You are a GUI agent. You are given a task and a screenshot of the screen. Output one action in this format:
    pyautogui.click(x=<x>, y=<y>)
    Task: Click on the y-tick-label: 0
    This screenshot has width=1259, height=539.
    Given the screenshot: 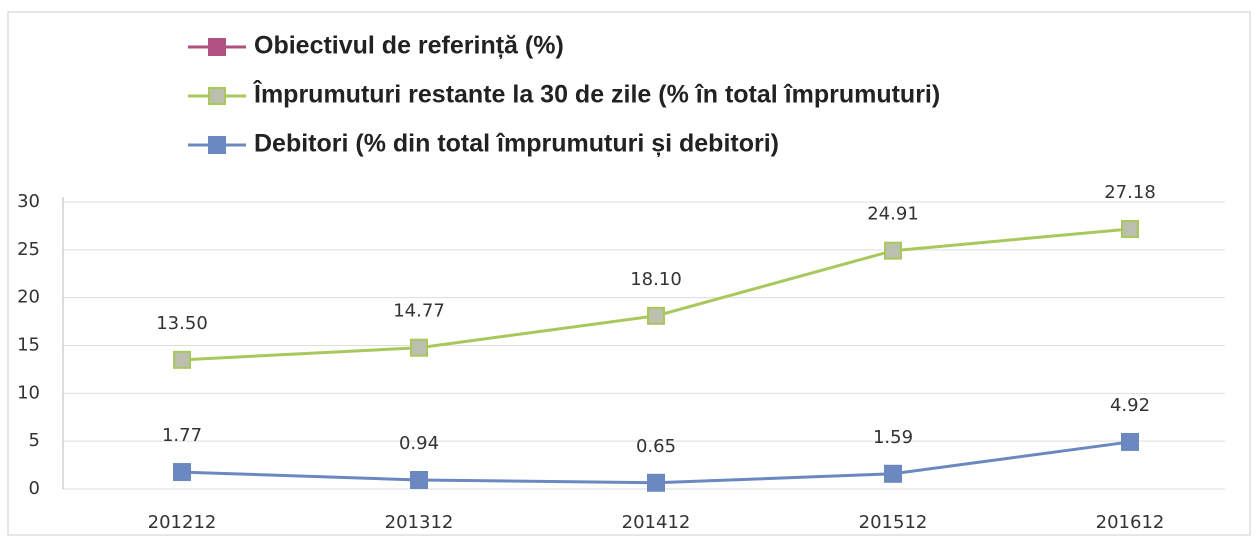 What is the action you would take?
    pyautogui.click(x=34, y=488)
    